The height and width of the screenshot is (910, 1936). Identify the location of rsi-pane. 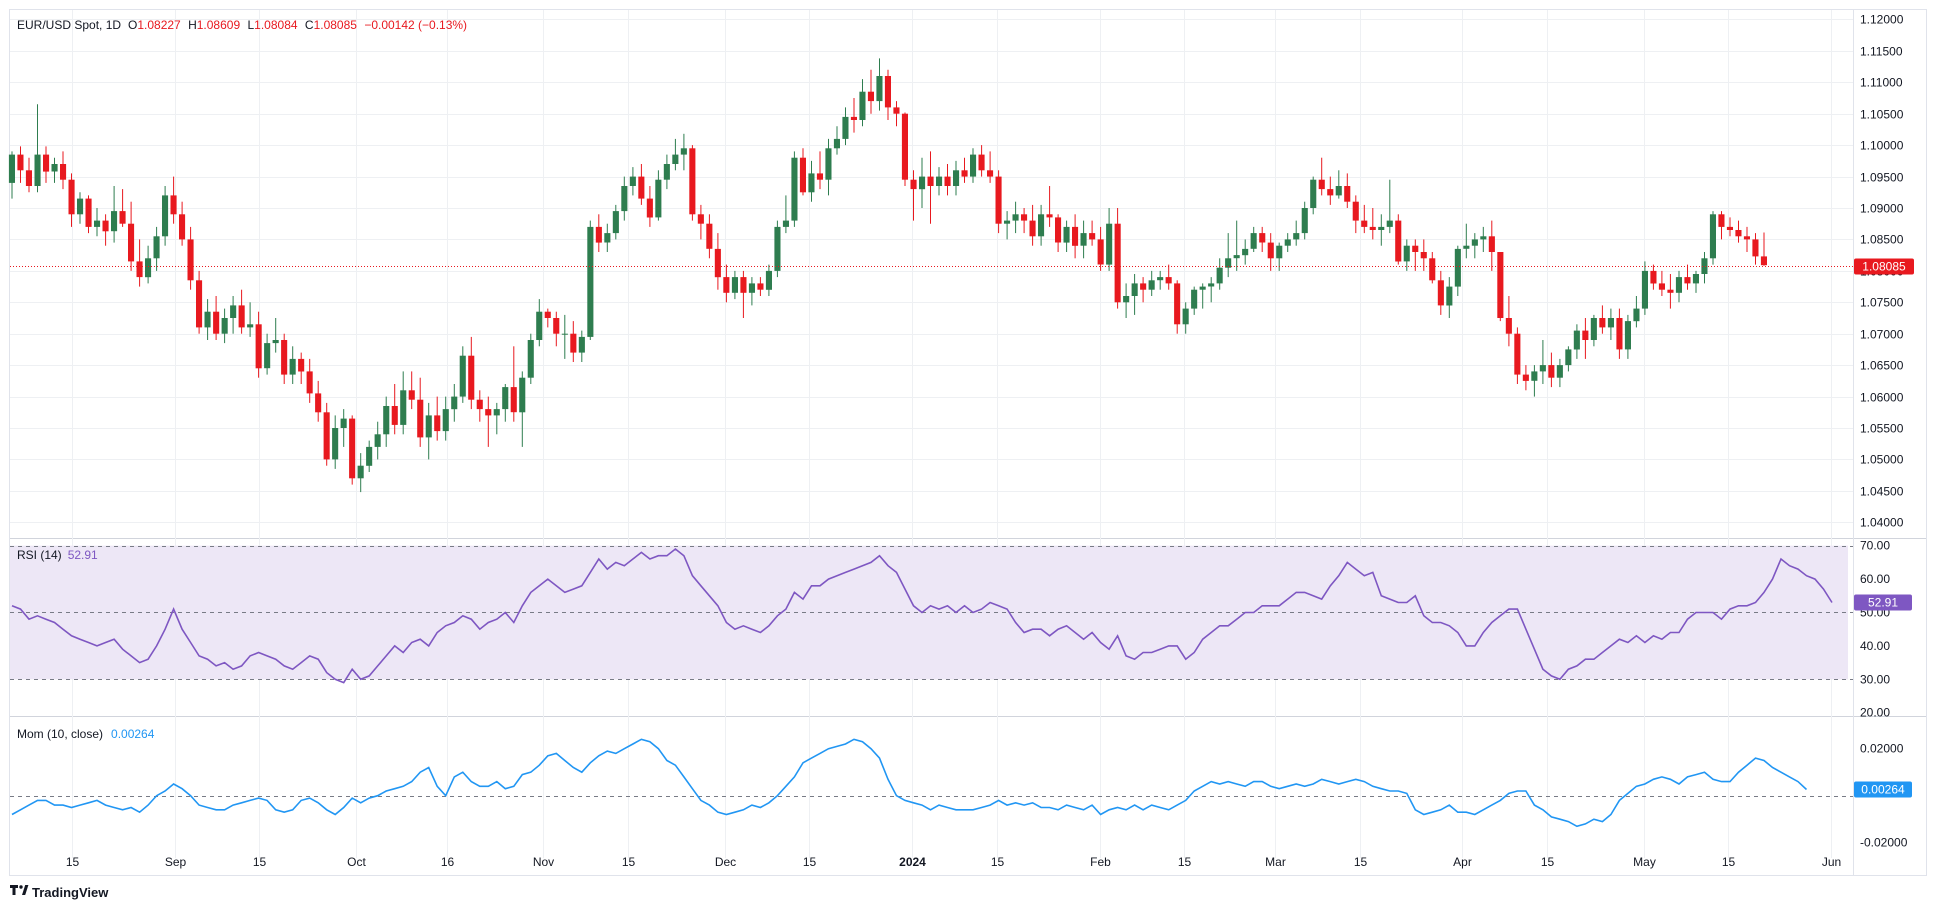
(931, 614).